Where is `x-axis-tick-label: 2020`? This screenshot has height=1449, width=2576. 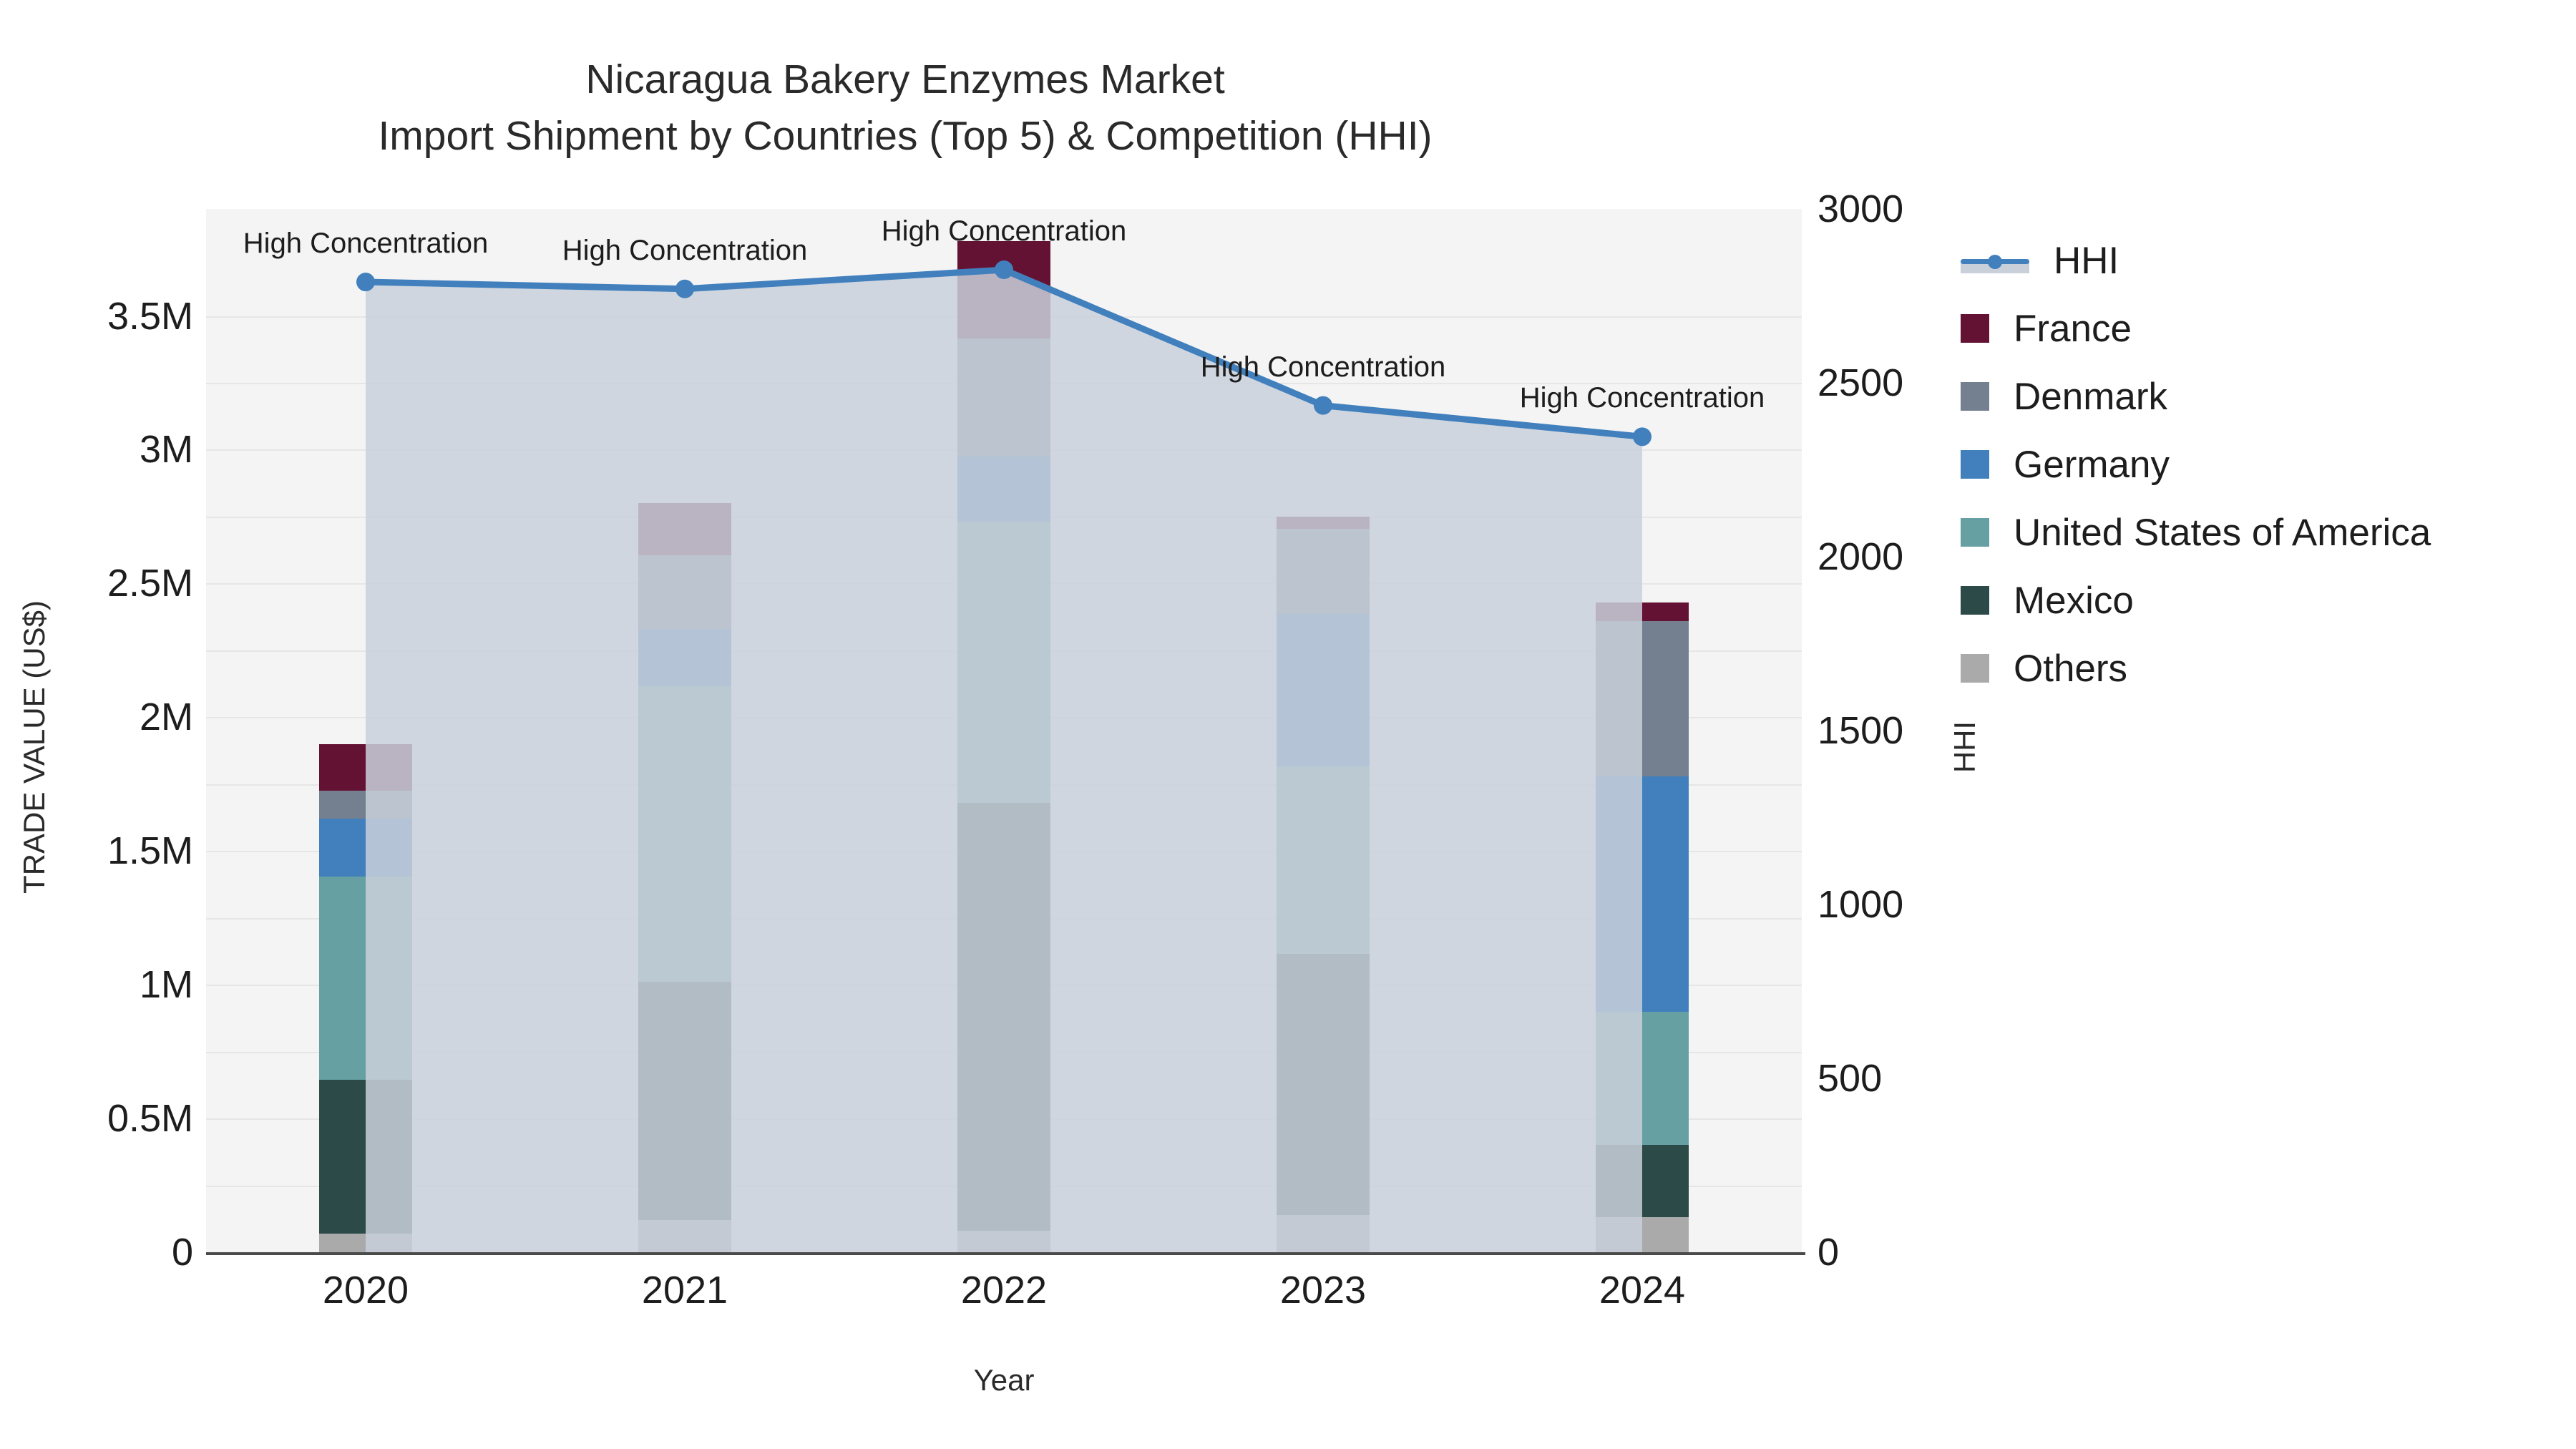 x-axis-tick-label: 2020 is located at coordinates (365, 1290).